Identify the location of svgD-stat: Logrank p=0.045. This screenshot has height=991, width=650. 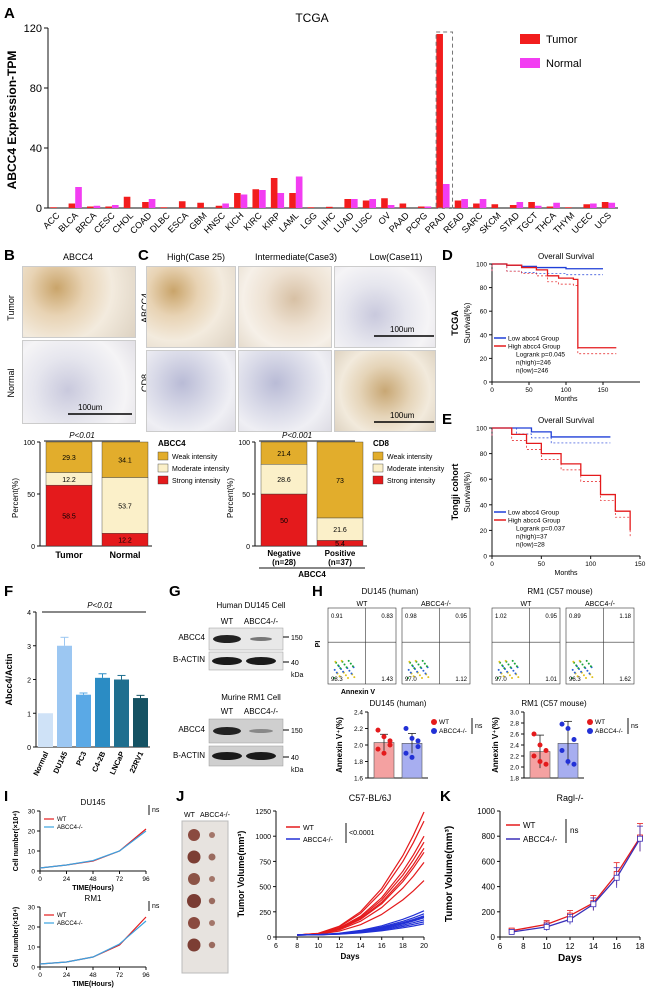
(540, 355).